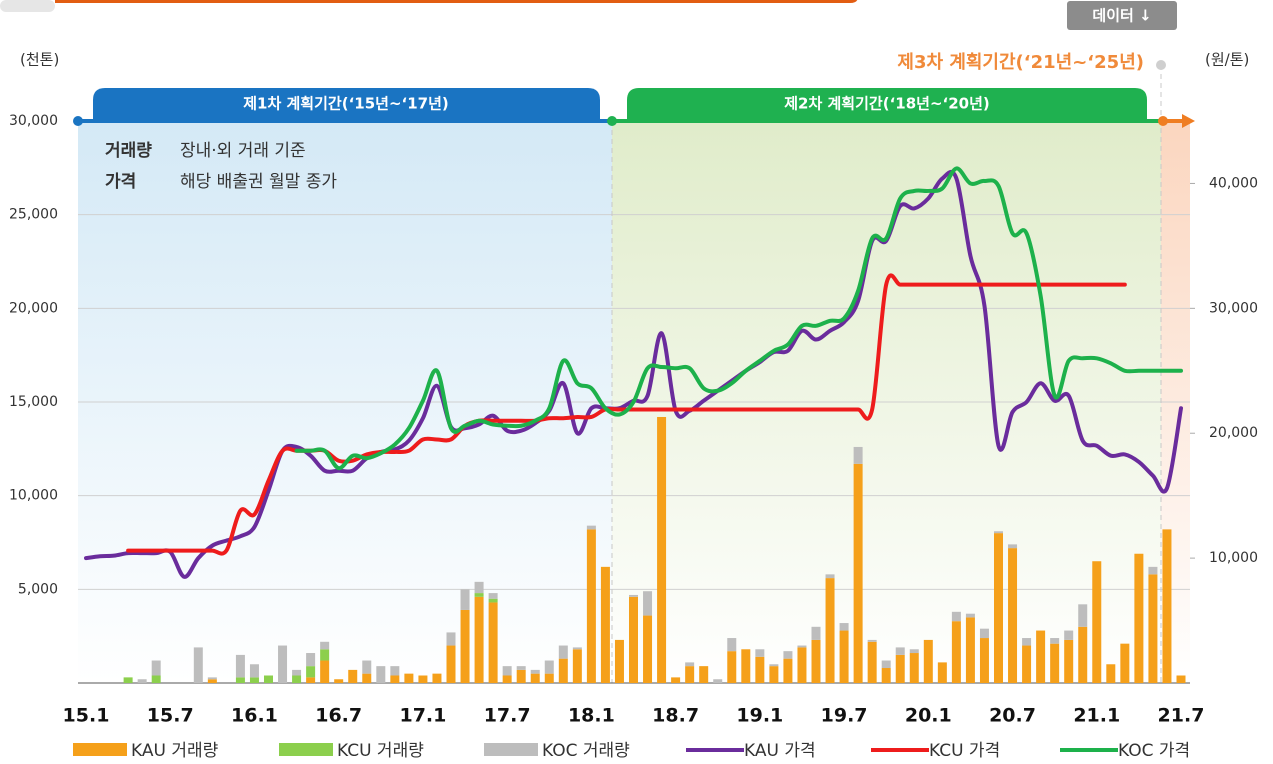  Describe the element at coordinates (422, 716) in the screenshot. I see `x-tick-label: 17.1` at that location.